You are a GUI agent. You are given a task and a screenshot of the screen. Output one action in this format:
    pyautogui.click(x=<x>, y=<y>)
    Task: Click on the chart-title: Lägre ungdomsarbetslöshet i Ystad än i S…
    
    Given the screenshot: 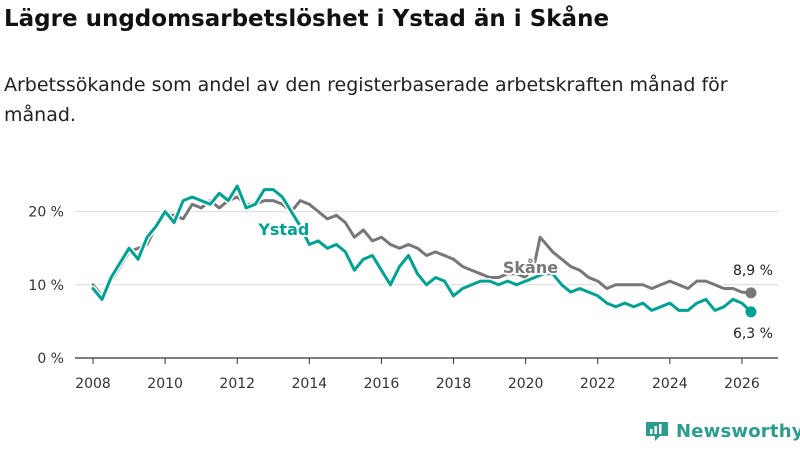 What is the action you would take?
    pyautogui.click(x=307, y=19)
    